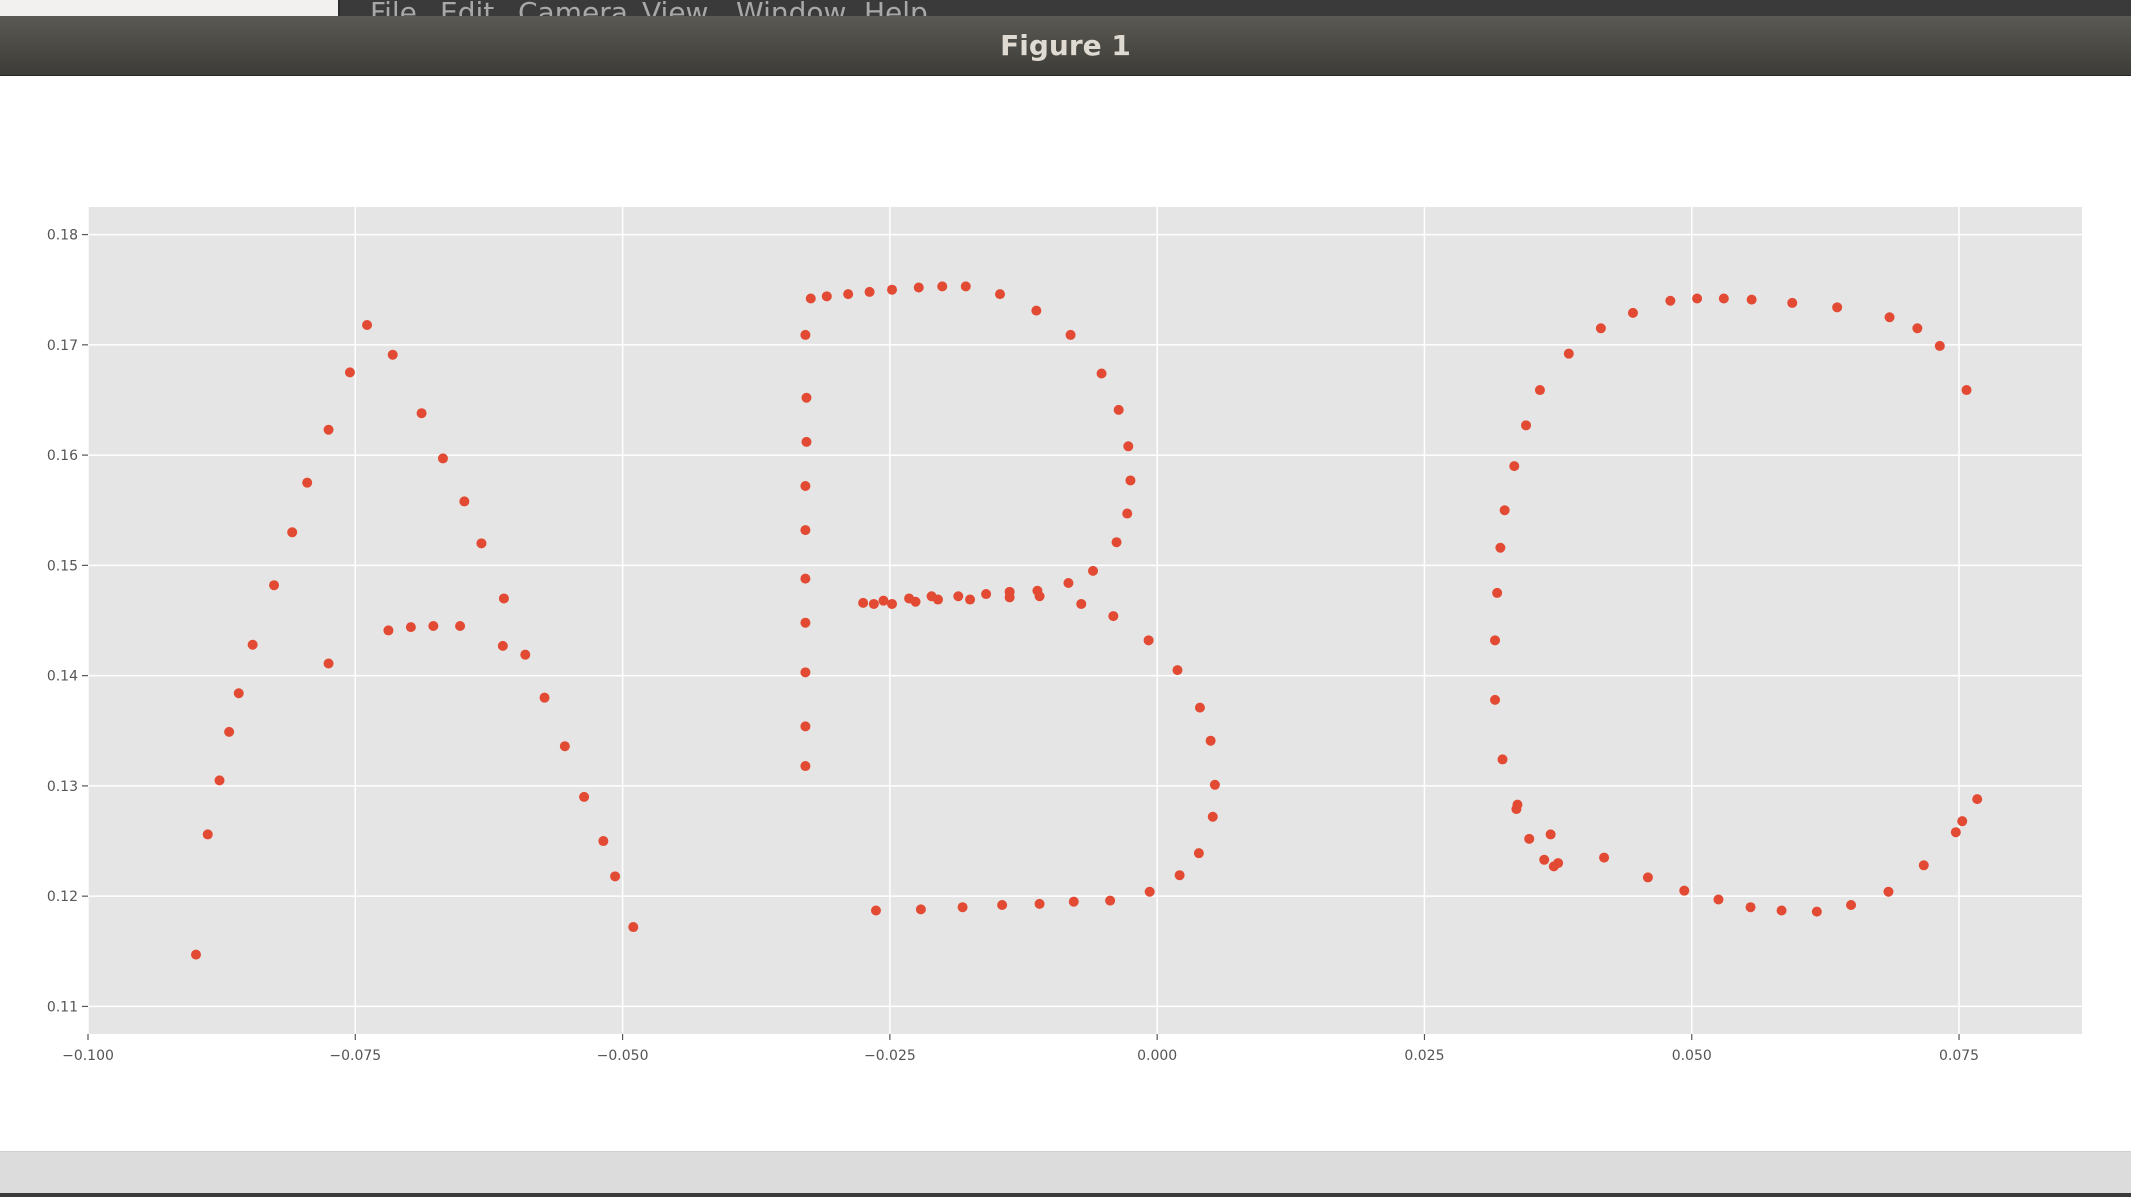 The width and height of the screenshot is (2131, 1197). What do you see at coordinates (675, 9) in the screenshot?
I see `background-menu-item: View` at bounding box center [675, 9].